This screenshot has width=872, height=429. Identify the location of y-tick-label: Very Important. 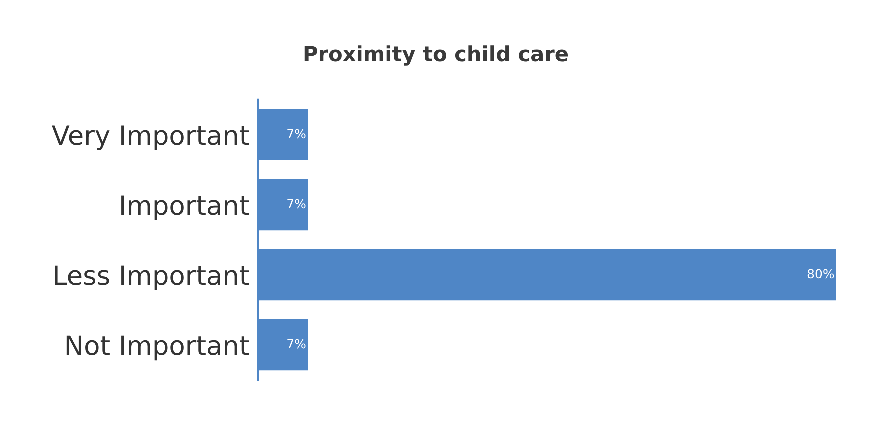
(151, 138).